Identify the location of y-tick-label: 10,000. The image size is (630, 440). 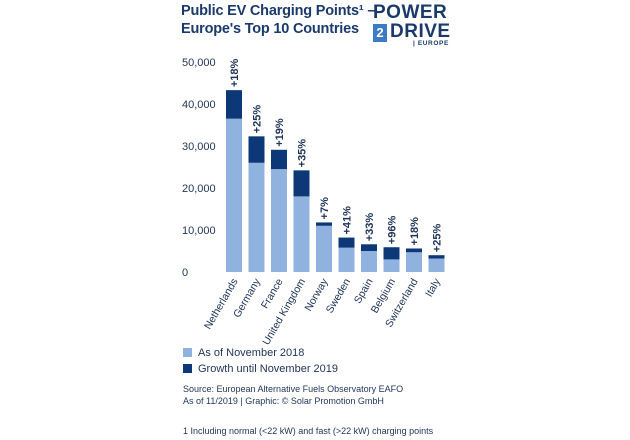
(199, 231).